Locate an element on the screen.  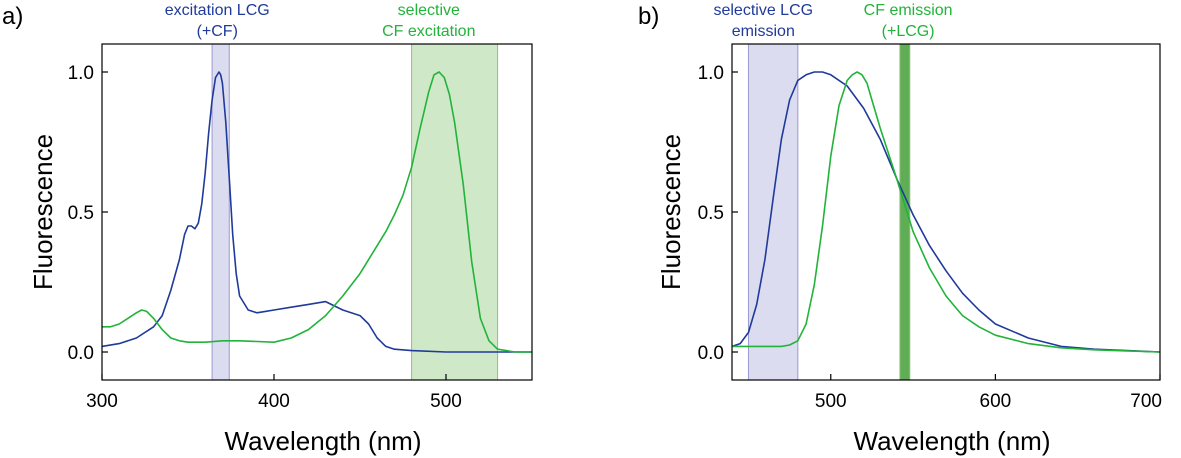
excitation-lcg-band is located at coordinates (220, 212).